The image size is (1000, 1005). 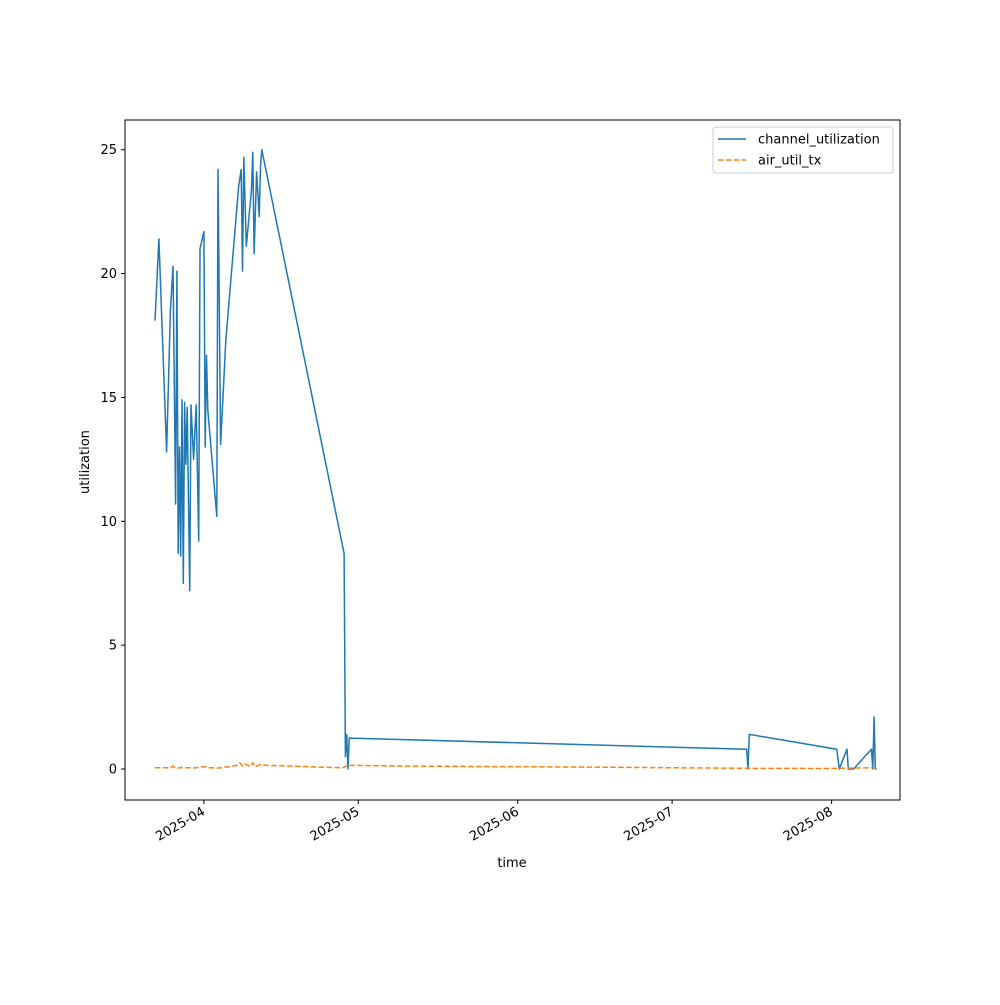 I want to click on y-axis-label: utilization, so click(x=85, y=462).